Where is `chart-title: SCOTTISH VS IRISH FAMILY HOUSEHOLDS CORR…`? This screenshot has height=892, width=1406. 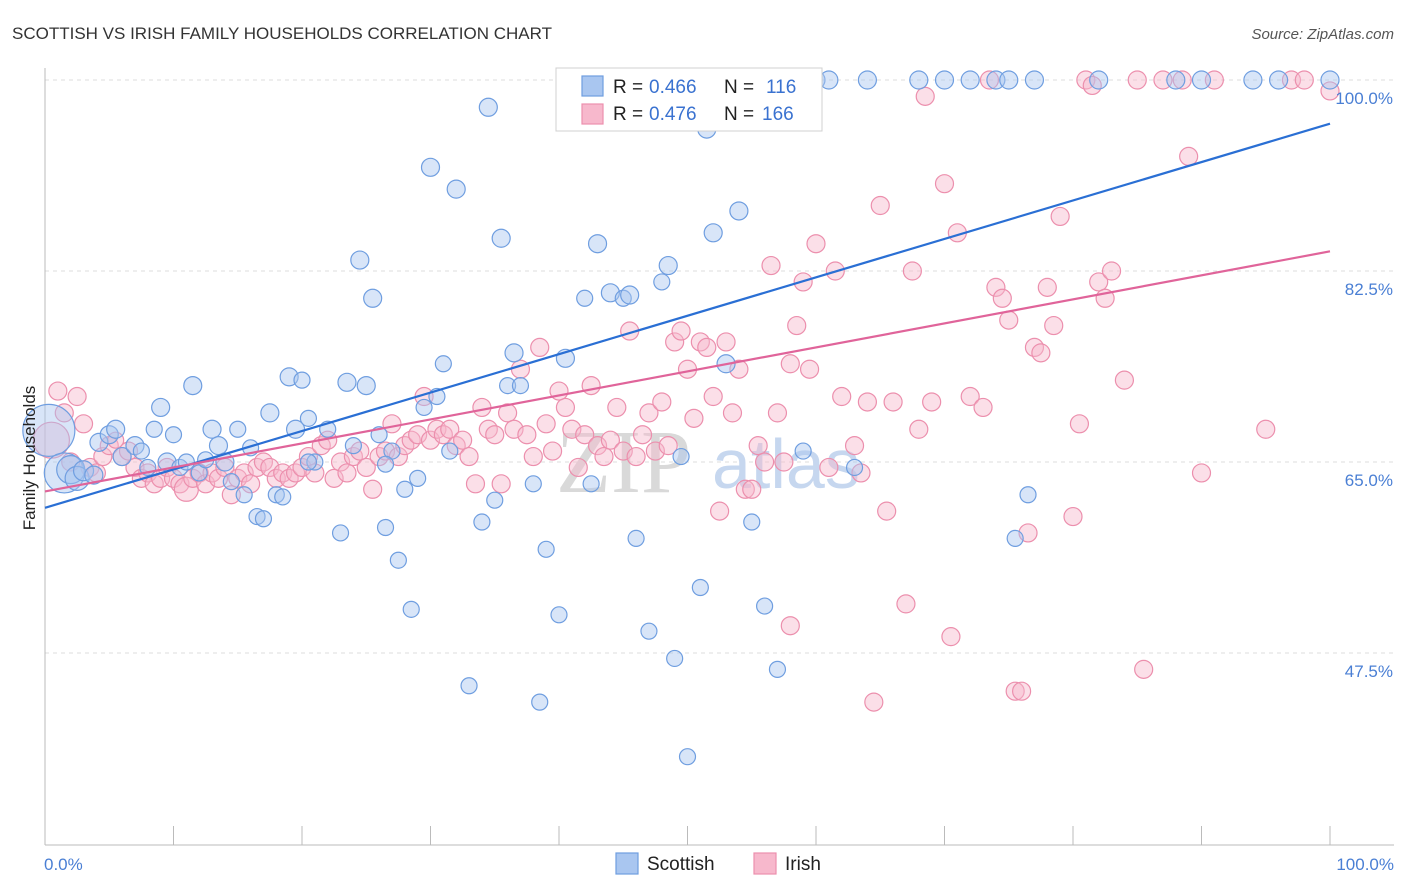 chart-title: SCOTTISH VS IRISH FAMILY HOUSEHOLDS CORR… is located at coordinates (282, 33).